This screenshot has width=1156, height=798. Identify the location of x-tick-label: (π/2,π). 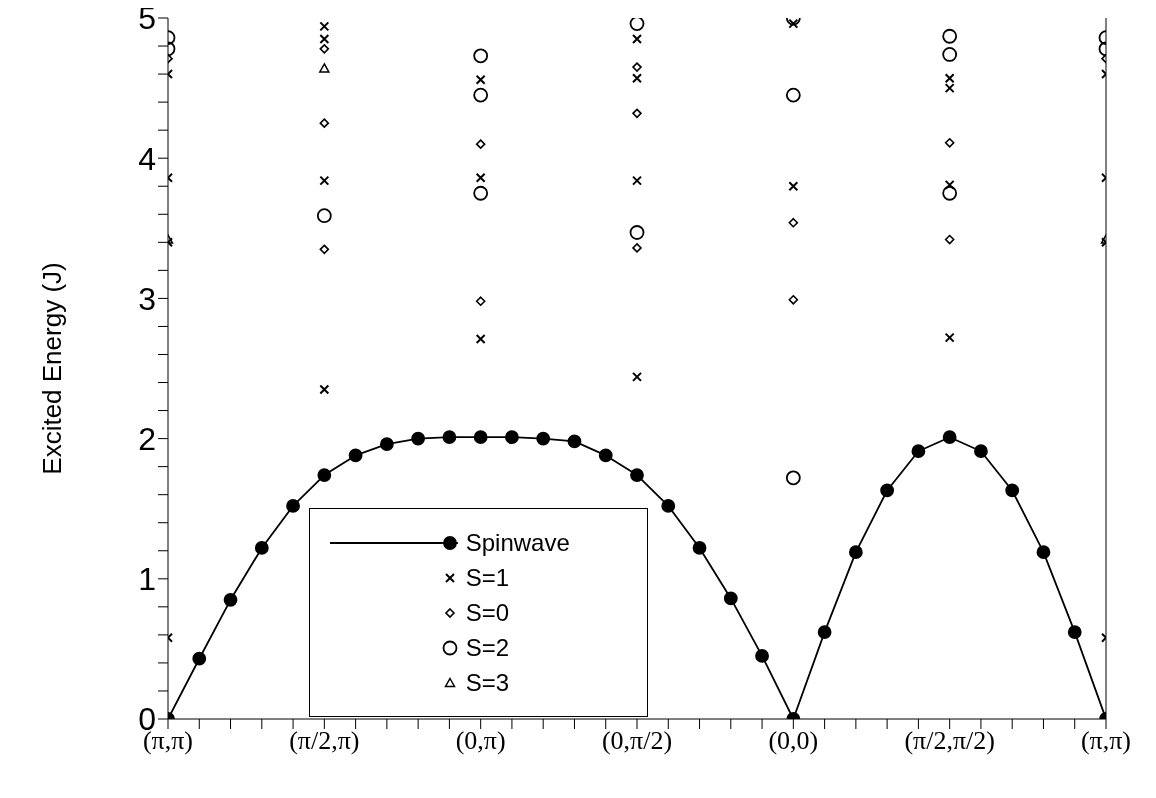
(324, 741).